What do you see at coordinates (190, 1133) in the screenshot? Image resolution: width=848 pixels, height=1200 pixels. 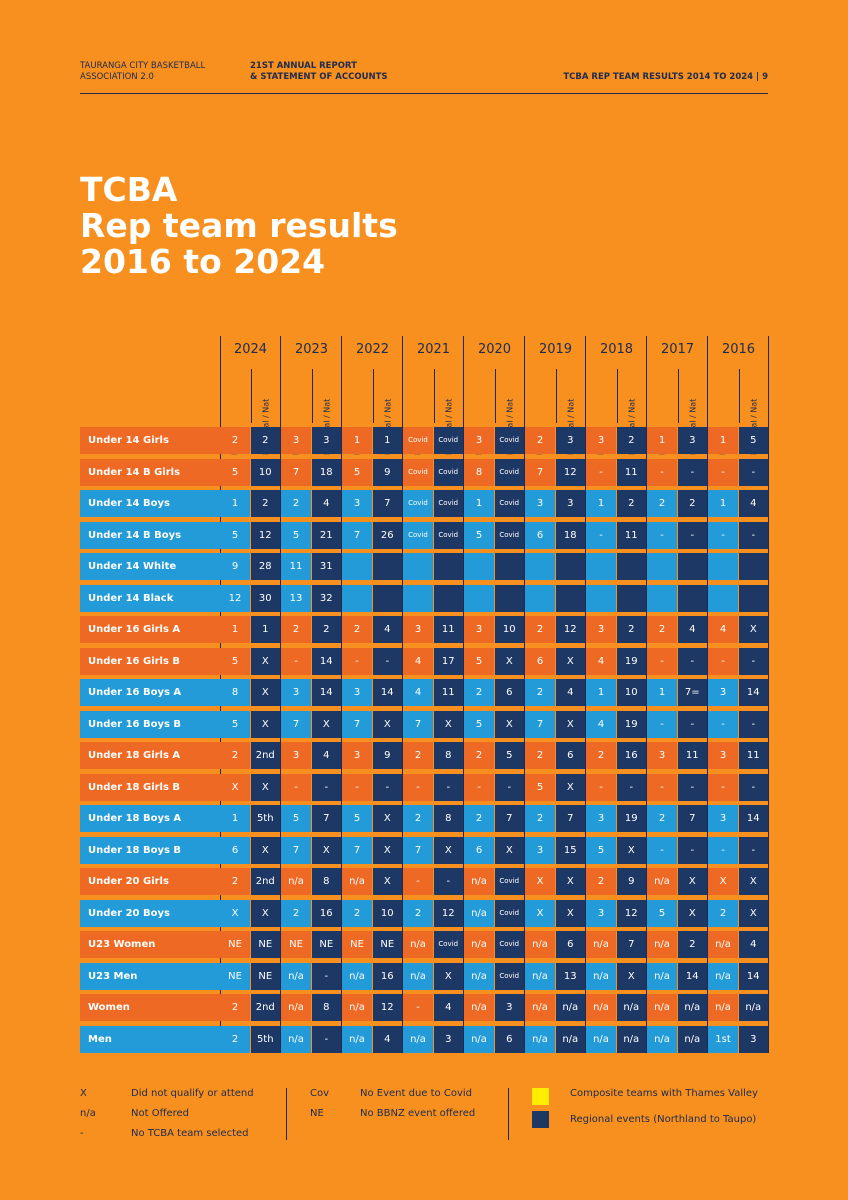 I see `legend-text: No TCBA team selected` at bounding box center [190, 1133].